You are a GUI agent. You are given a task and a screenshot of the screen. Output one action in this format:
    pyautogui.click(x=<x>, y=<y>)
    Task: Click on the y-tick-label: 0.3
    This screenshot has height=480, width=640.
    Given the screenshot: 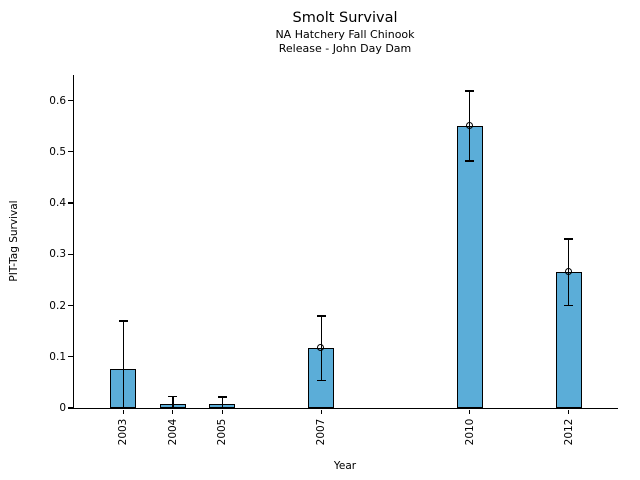 What is the action you would take?
    pyautogui.click(x=57, y=254)
    